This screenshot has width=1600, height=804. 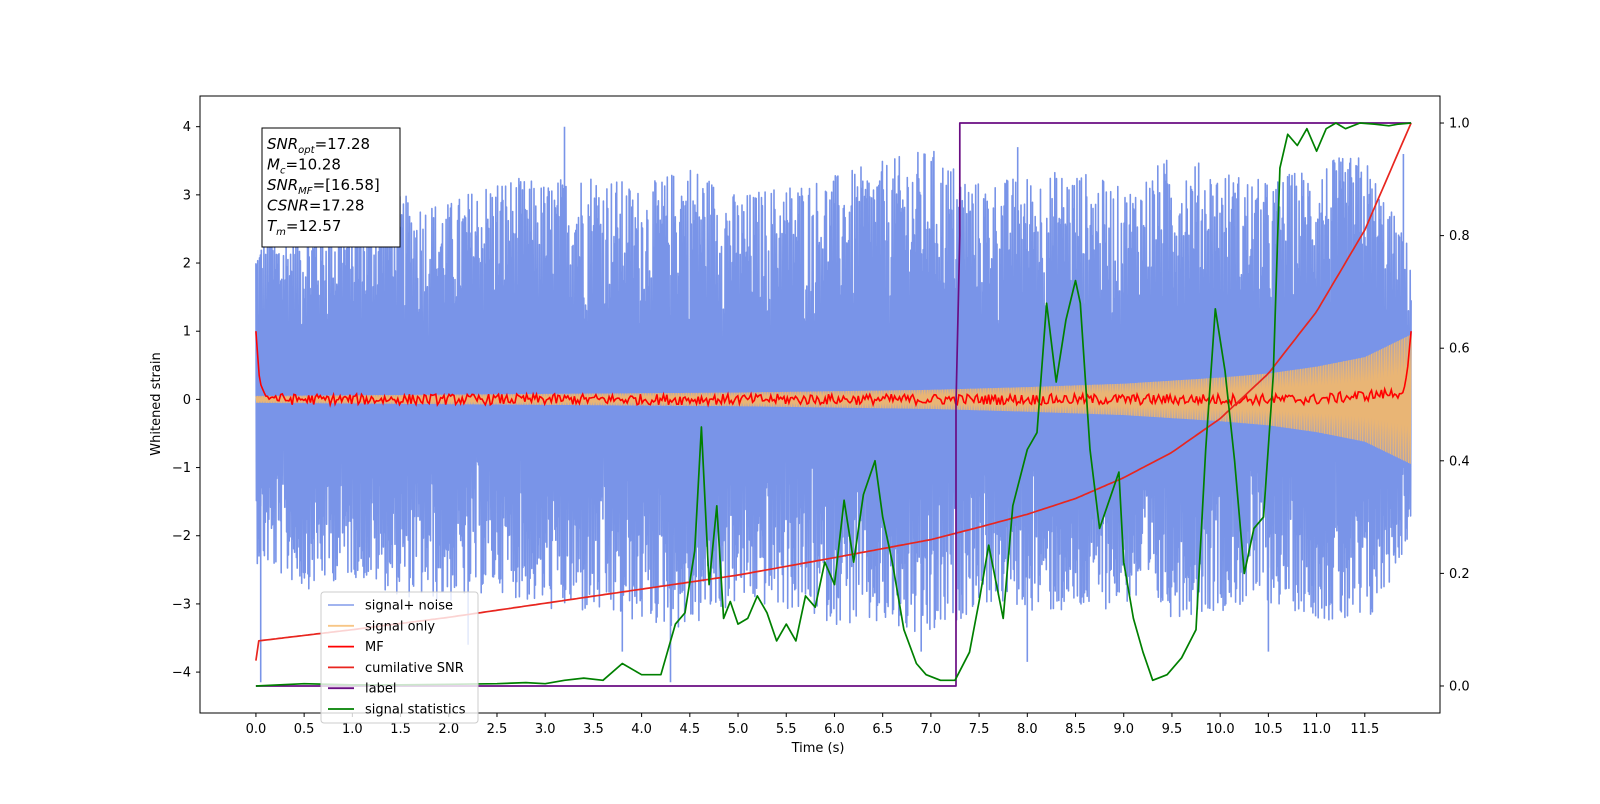 I want to click on x-tick-label: 3.0, so click(x=545, y=729).